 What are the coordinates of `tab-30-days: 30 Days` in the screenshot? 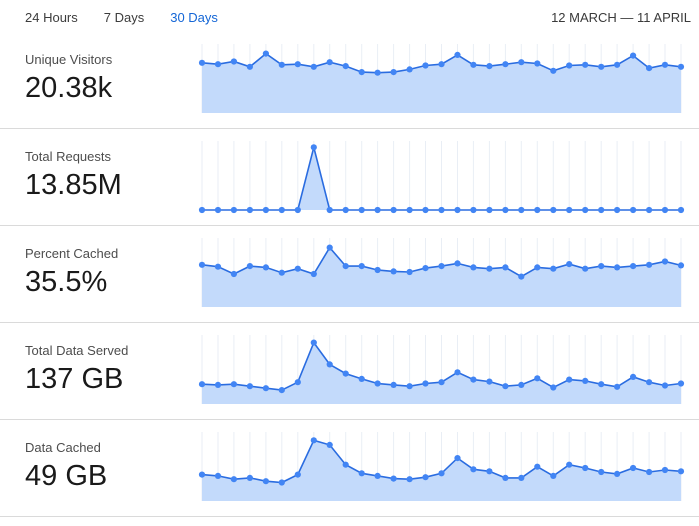 It's located at (194, 17).